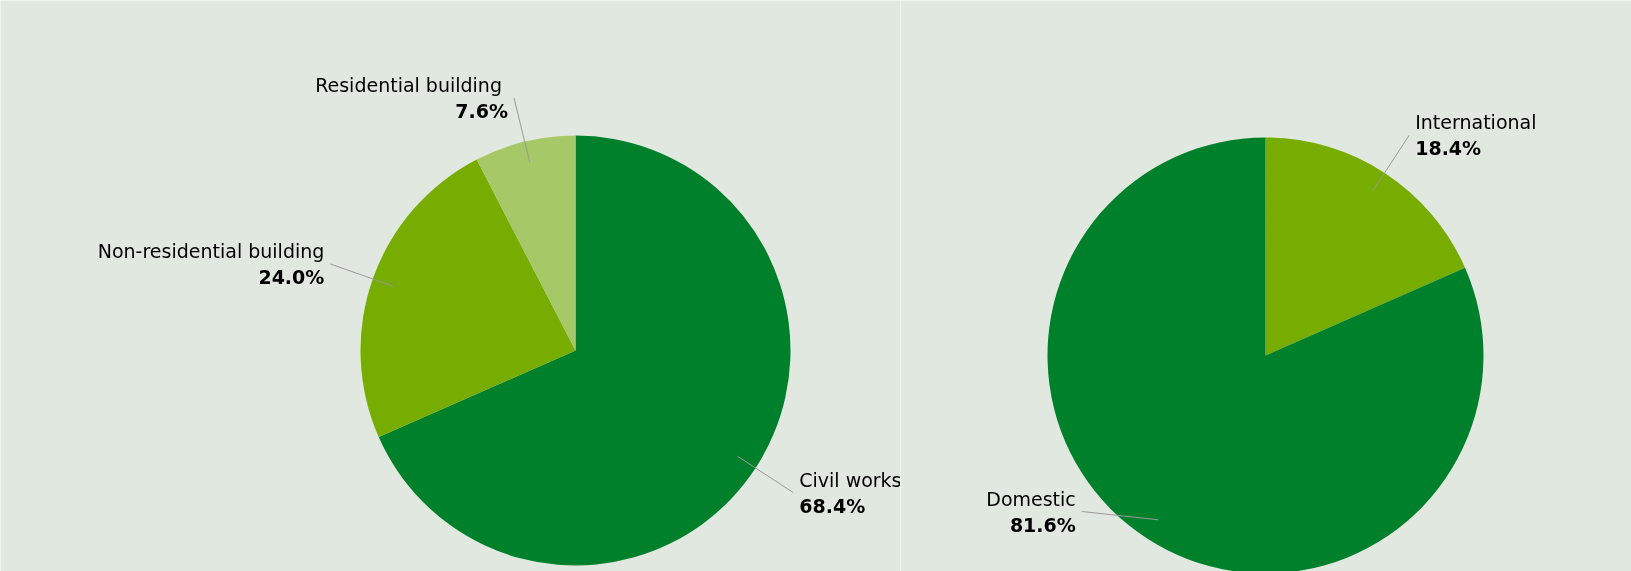  Describe the element at coordinates (1042, 524) in the screenshot. I see `data-label: 81.6%` at that location.